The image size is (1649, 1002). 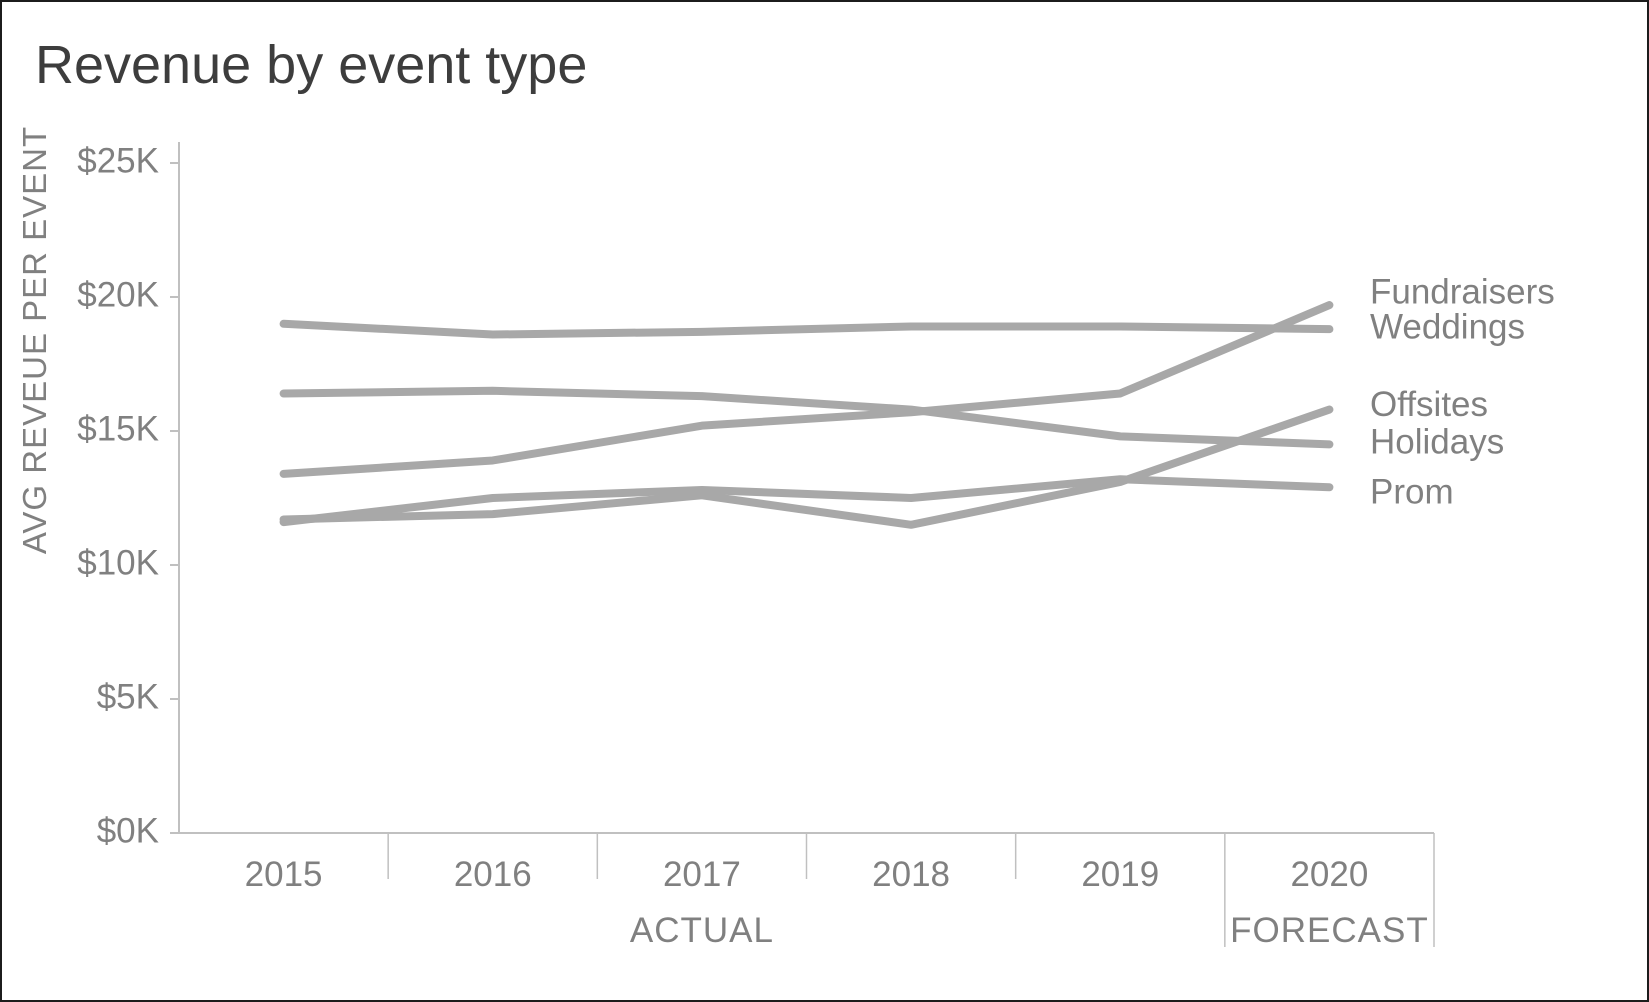 I want to click on x-label-2016: 2016, so click(x=493, y=874).